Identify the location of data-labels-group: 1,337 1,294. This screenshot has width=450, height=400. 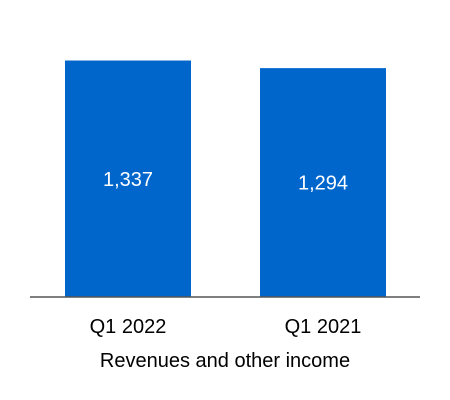
(225, 182).